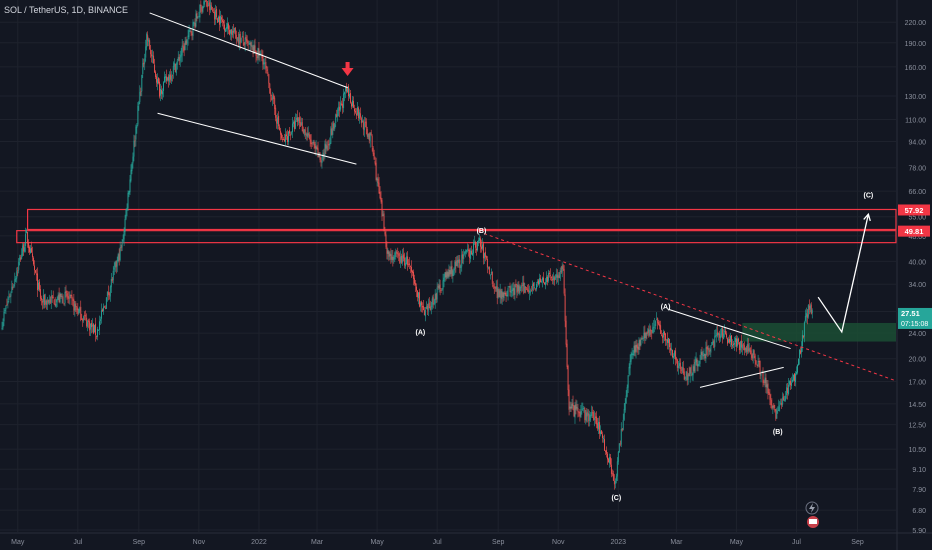 The height and width of the screenshot is (550, 932). What do you see at coordinates (676, 542) in the screenshot?
I see `x-tick-label: Mar` at bounding box center [676, 542].